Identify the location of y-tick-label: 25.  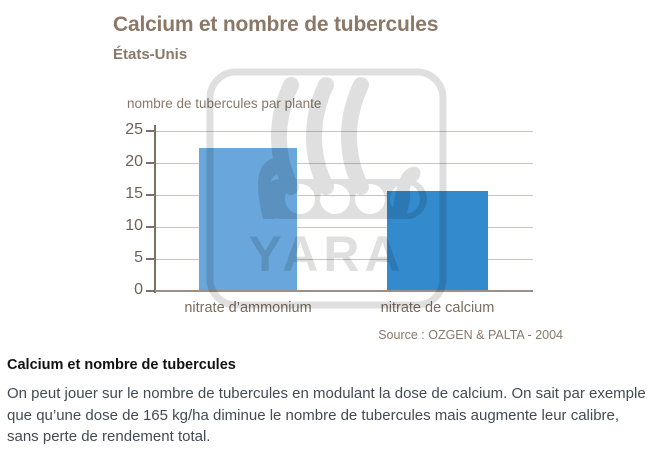
(134, 129).